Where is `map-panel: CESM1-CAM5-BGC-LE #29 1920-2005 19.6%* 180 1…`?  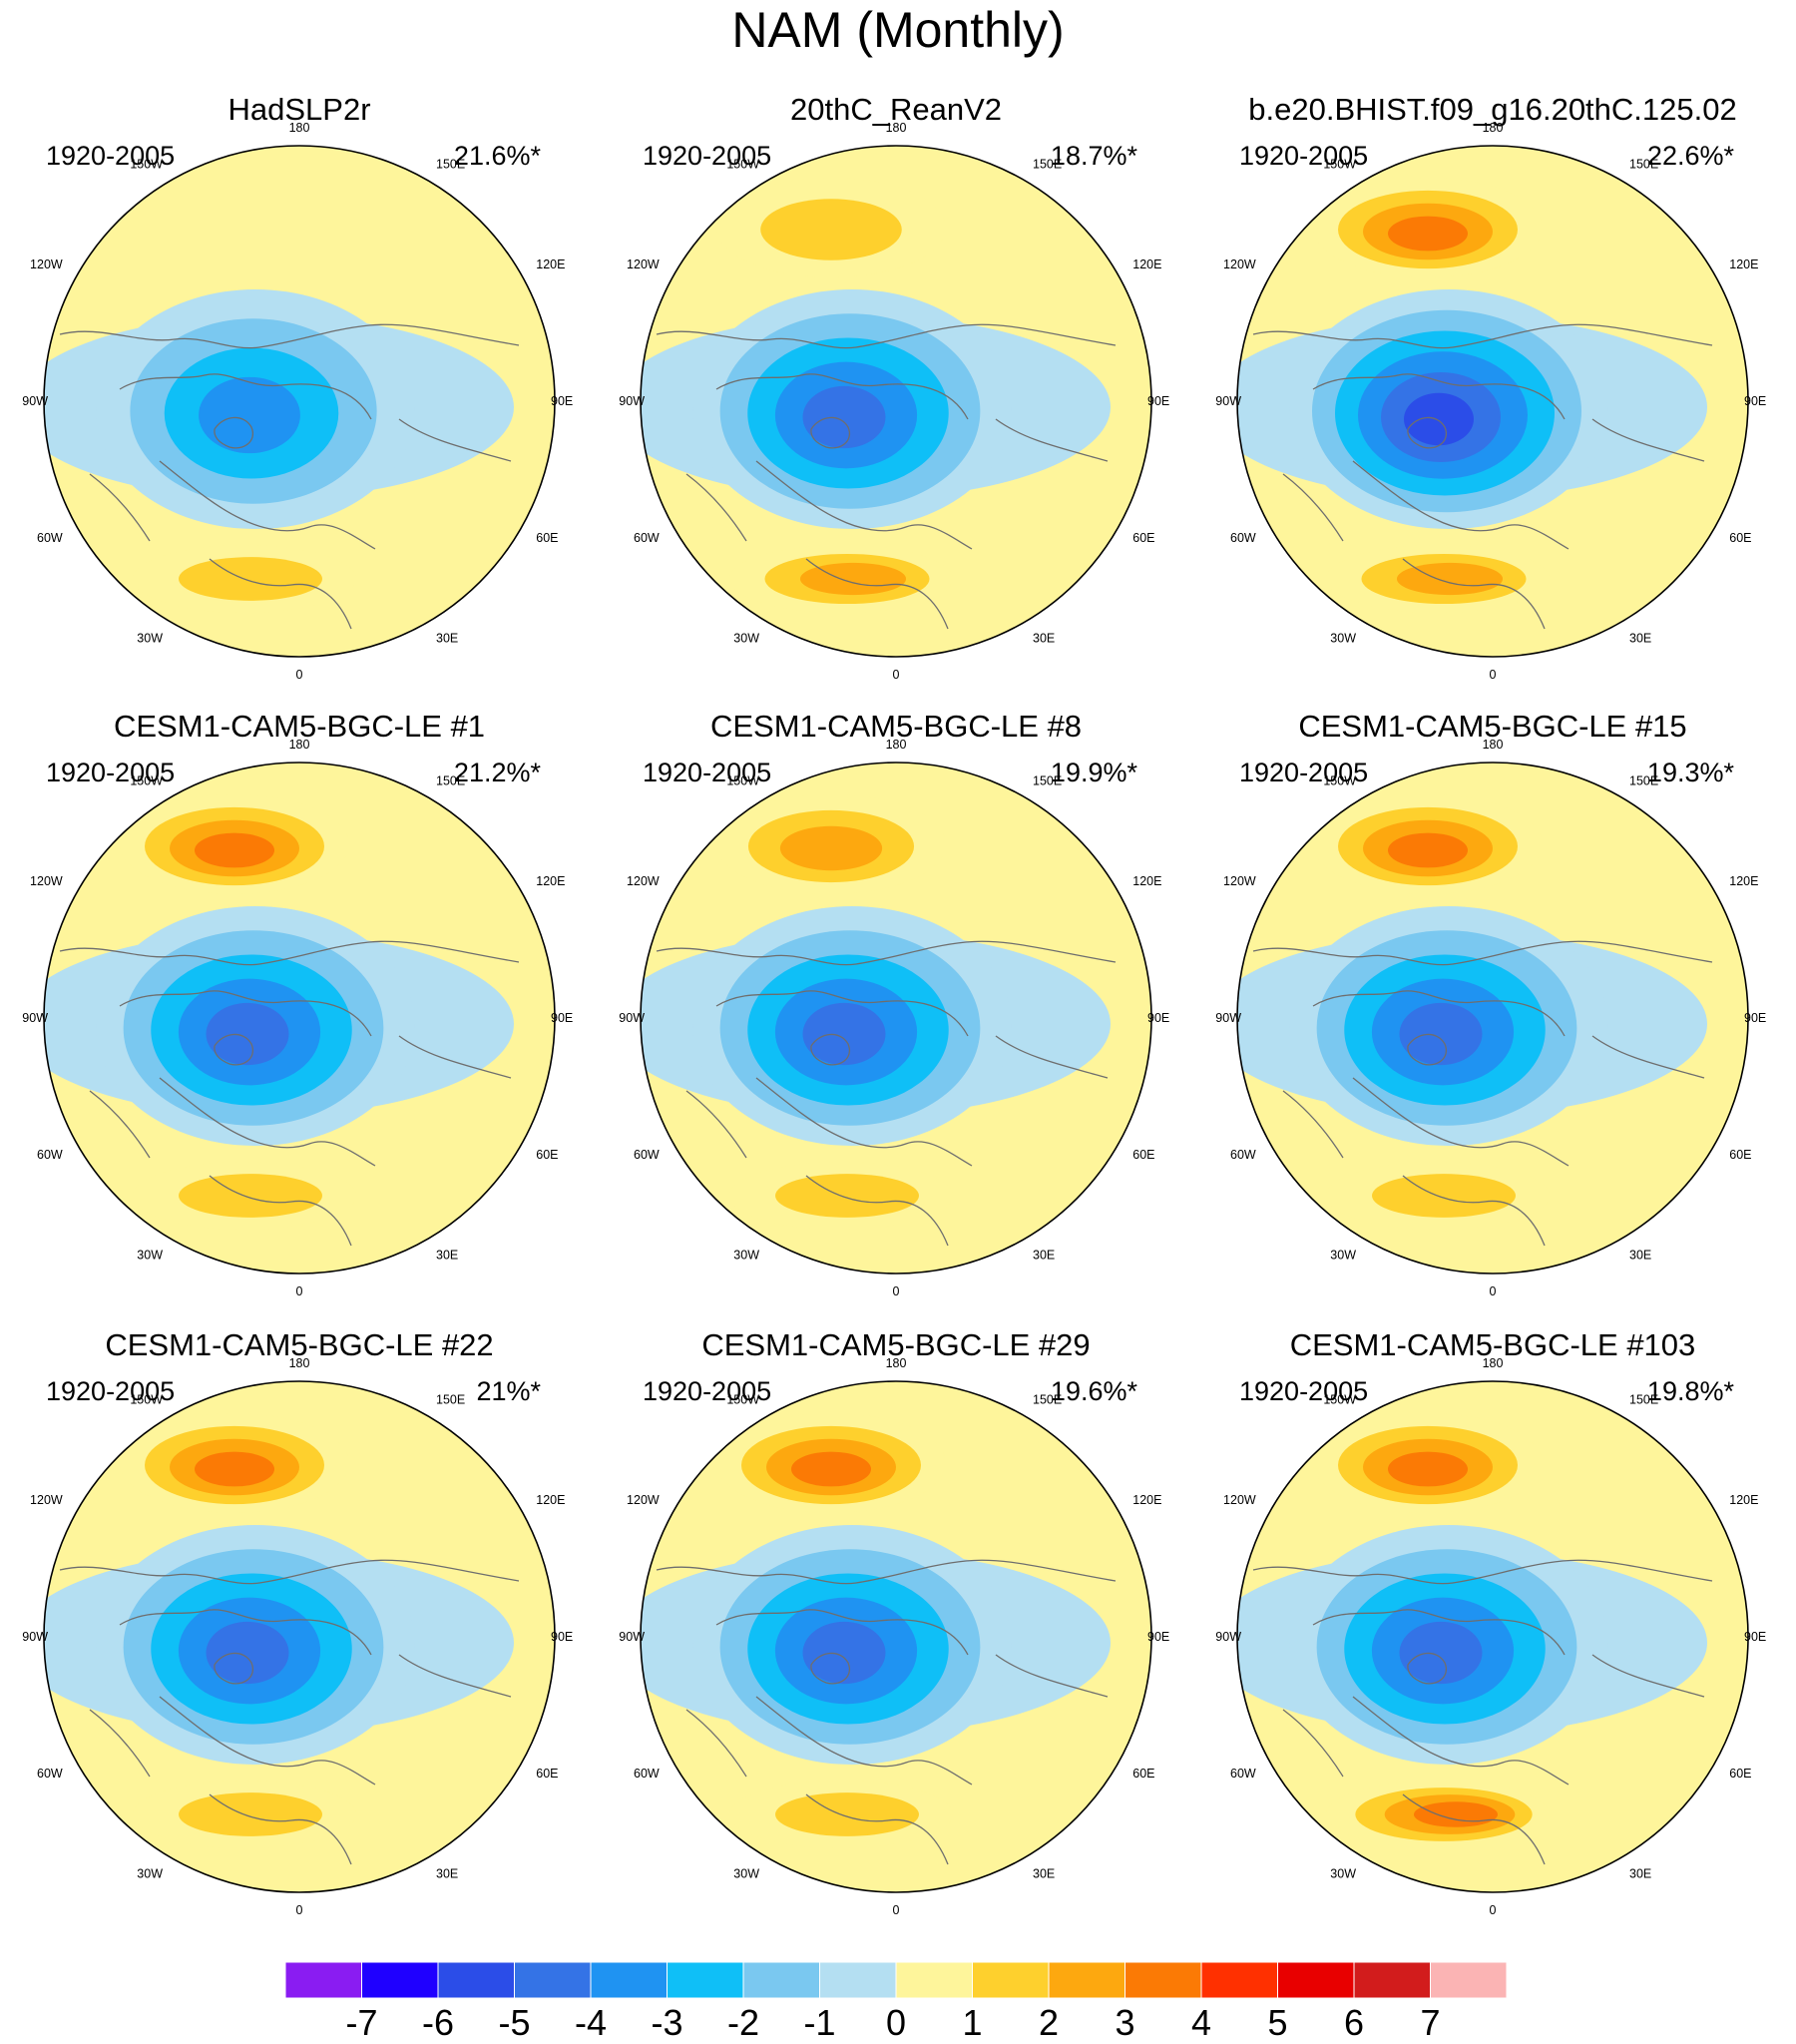 map-panel: CESM1-CAM5-BGC-LE #29 1920-2005 19.6%* 180 1… is located at coordinates (896, 1634).